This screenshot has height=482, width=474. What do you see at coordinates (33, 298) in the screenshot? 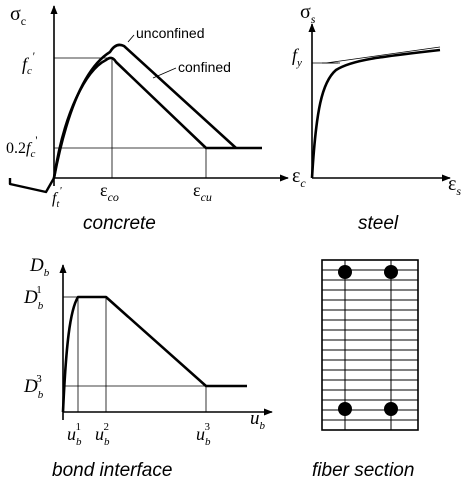
I see `bond-d1-label: Db1` at bounding box center [33, 298].